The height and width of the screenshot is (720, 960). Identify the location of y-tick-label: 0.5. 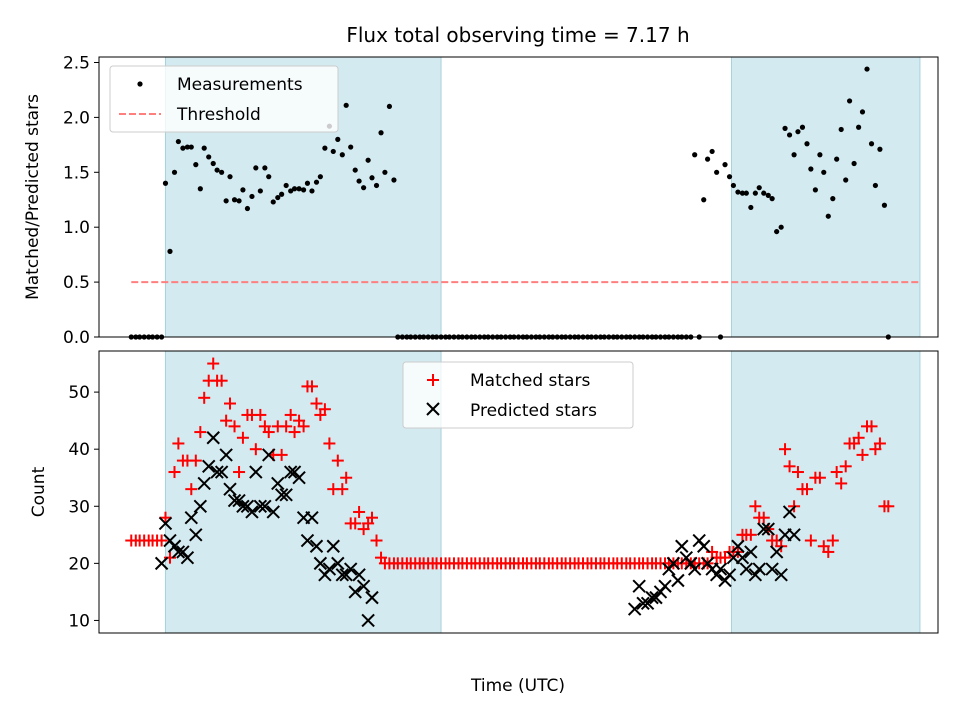
(76, 283).